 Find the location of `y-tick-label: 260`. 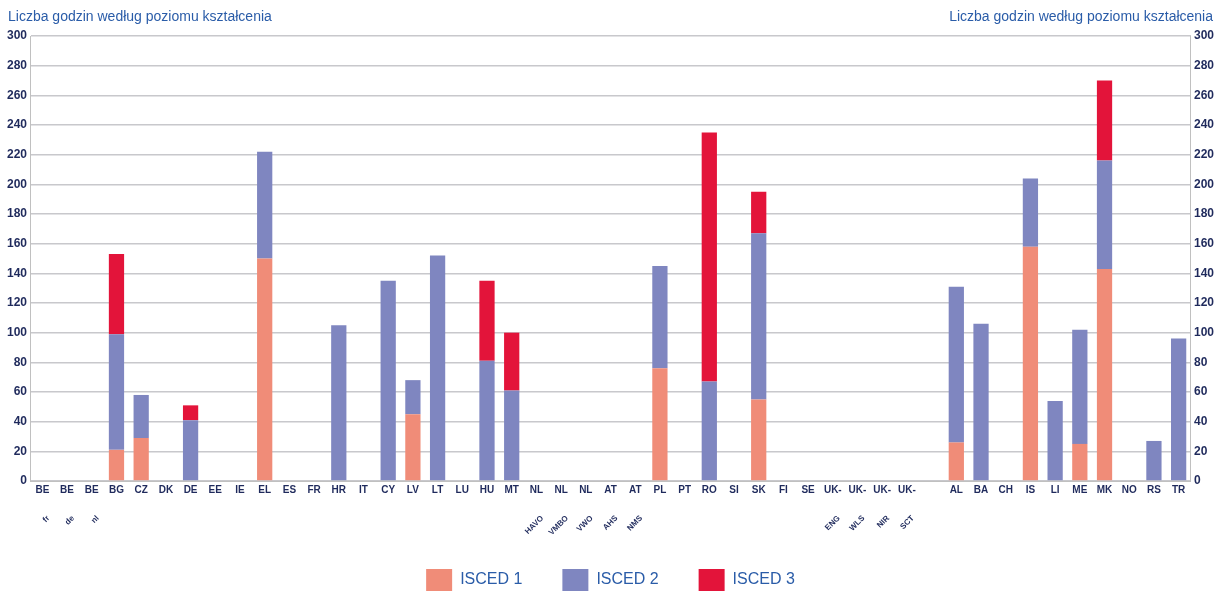

y-tick-label: 260 is located at coordinates (17, 94).